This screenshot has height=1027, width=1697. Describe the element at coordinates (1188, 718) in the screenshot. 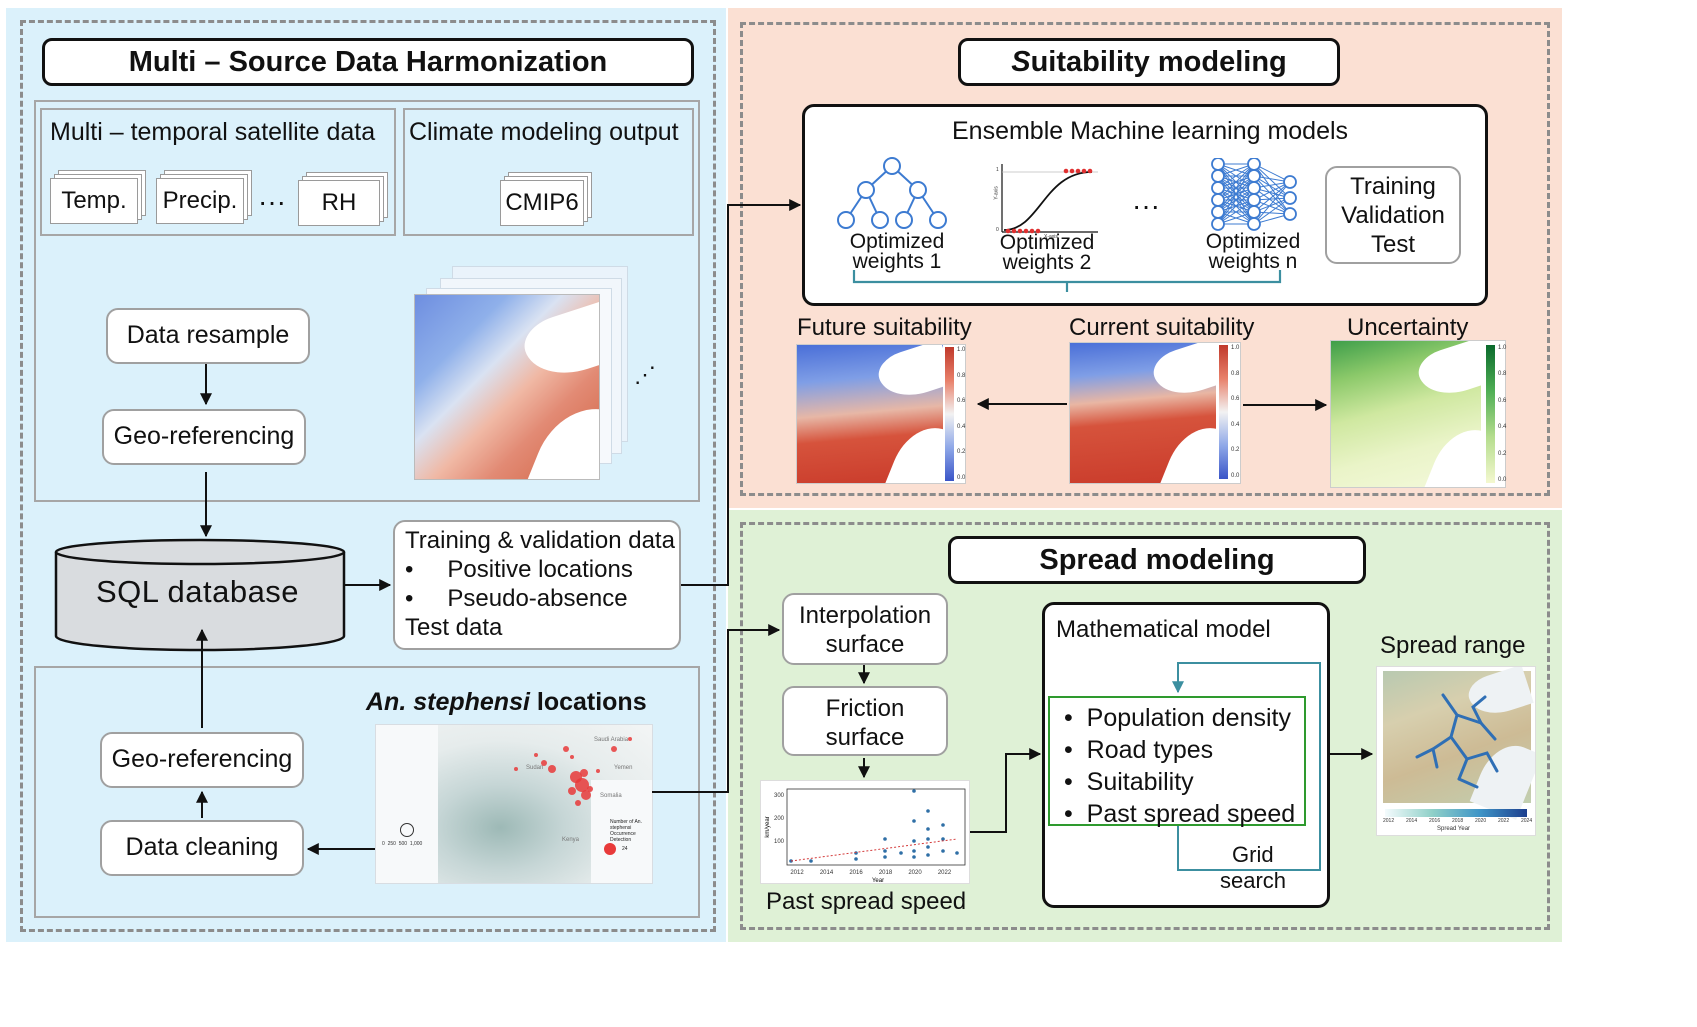

I see `population-density-item: Population density` at that location.